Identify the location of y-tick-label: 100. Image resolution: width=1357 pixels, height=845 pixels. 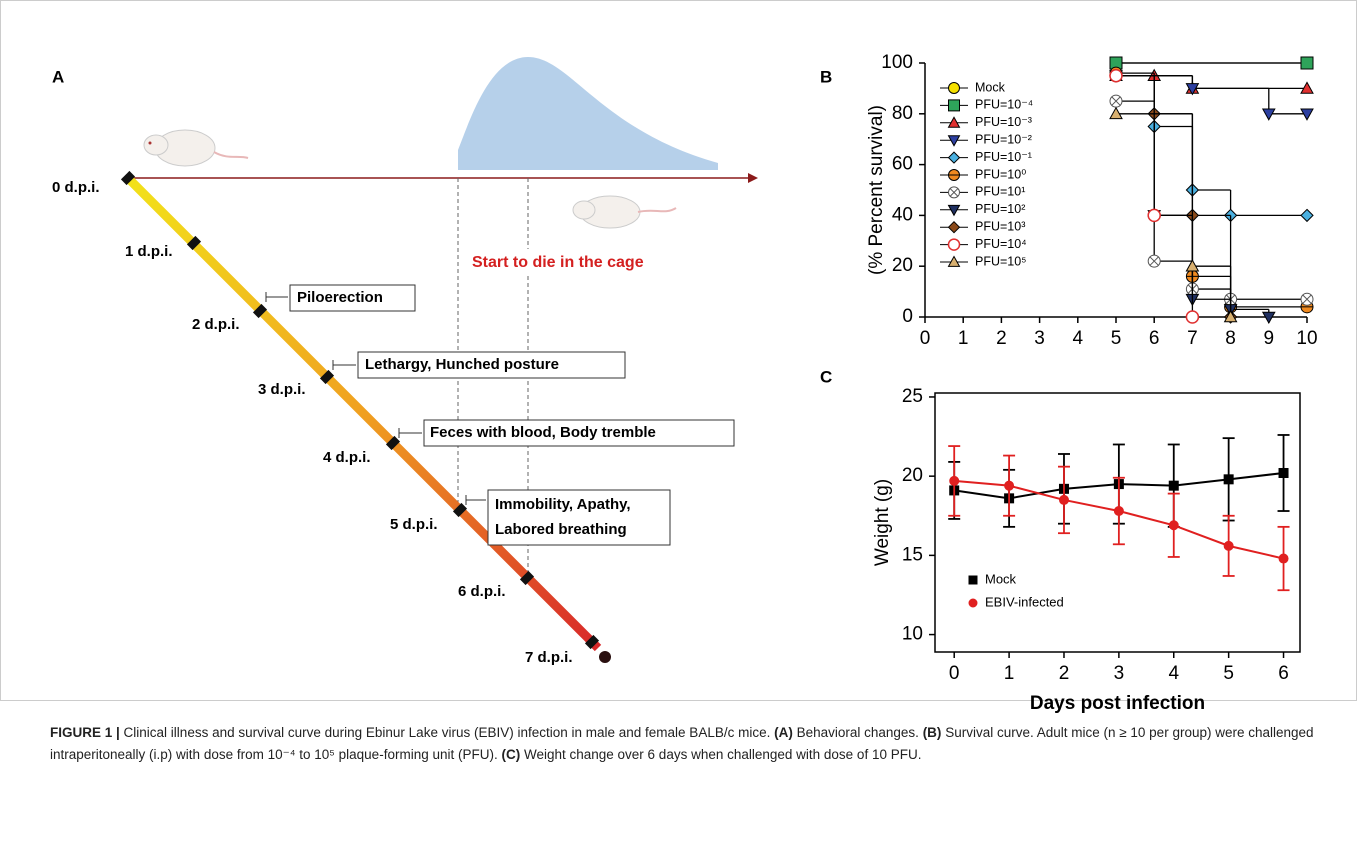
(897, 62).